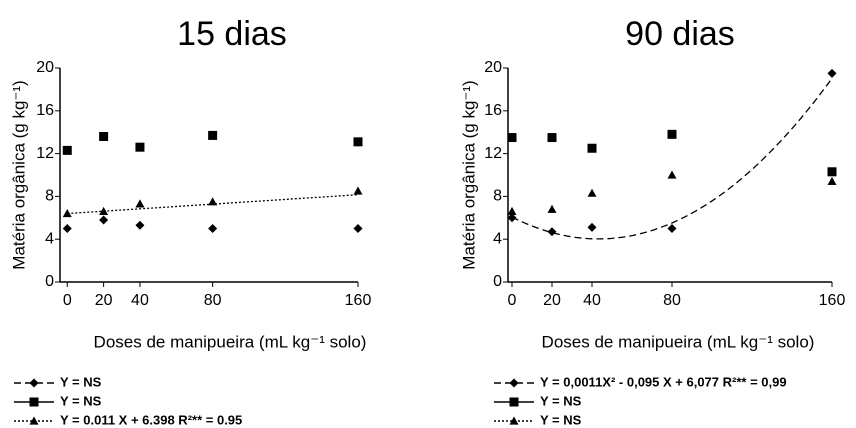  Describe the element at coordinates (672, 158) in the screenshot. I see `trend-line` at that location.